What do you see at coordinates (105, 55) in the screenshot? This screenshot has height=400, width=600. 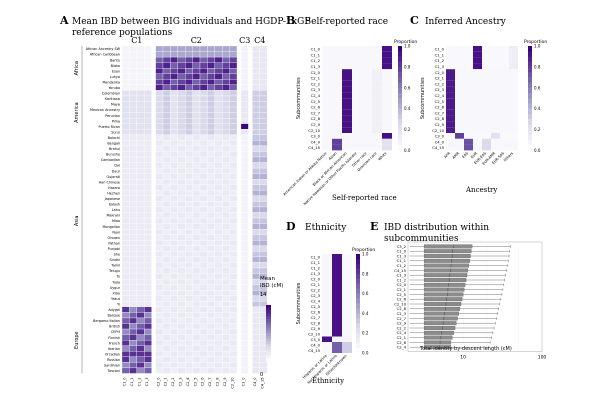 I see `row-label: African Caribbean` at bounding box center [105, 55].